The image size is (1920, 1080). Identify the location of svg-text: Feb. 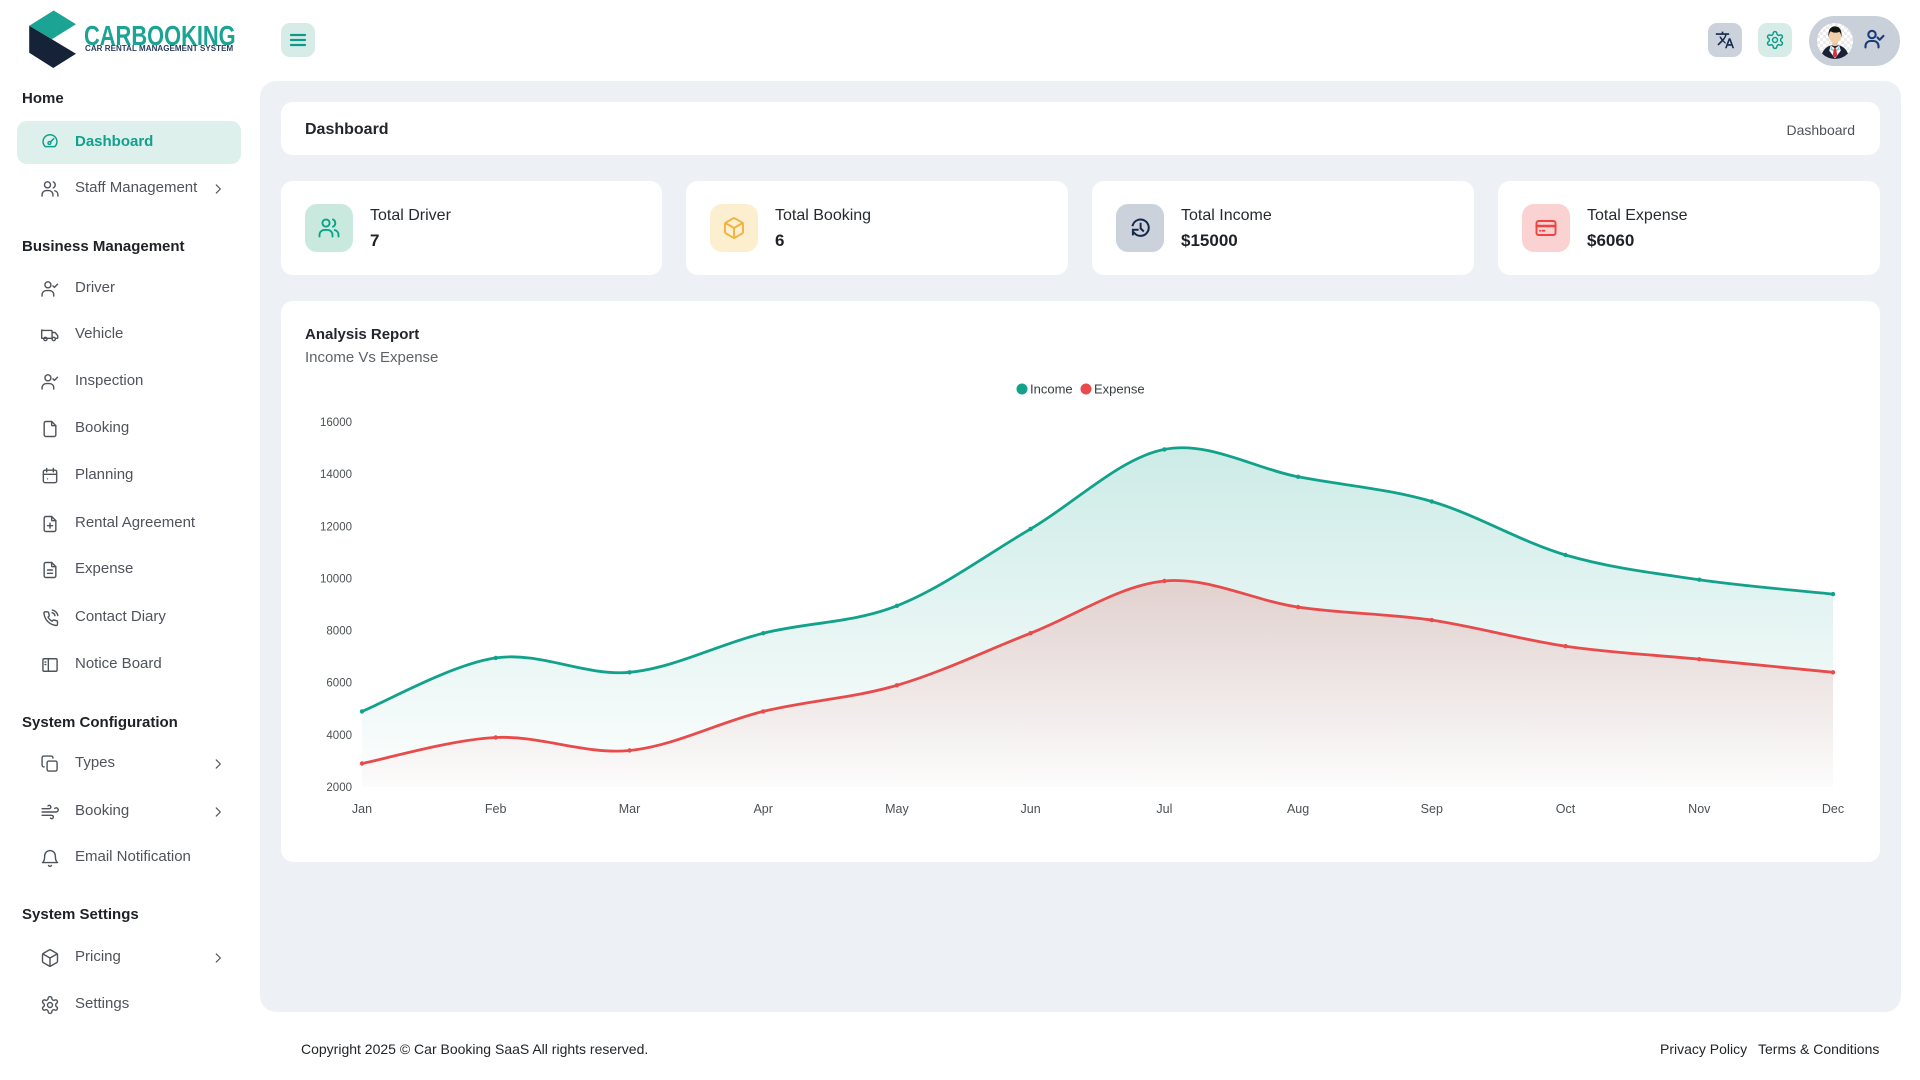
(496, 809).